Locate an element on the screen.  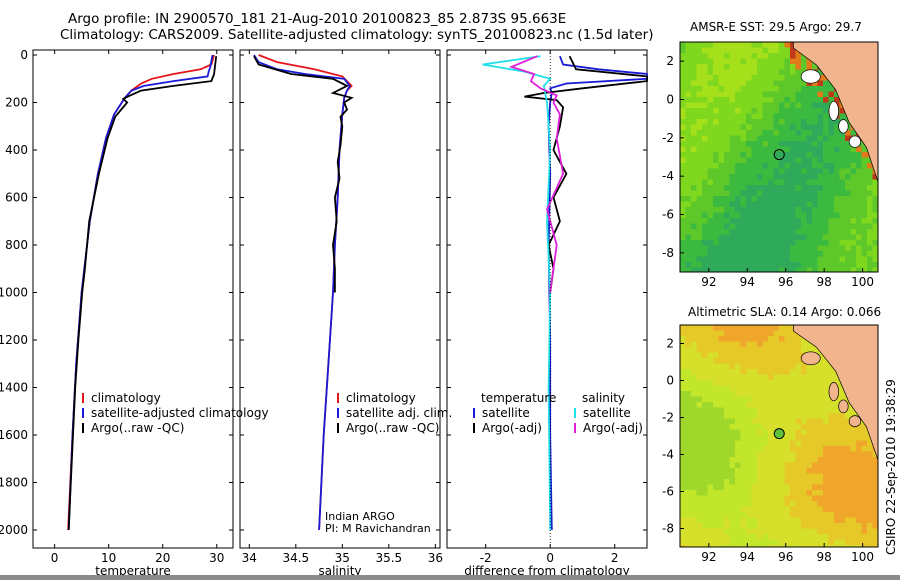
sst-map-argo-marker is located at coordinates (779, 155).